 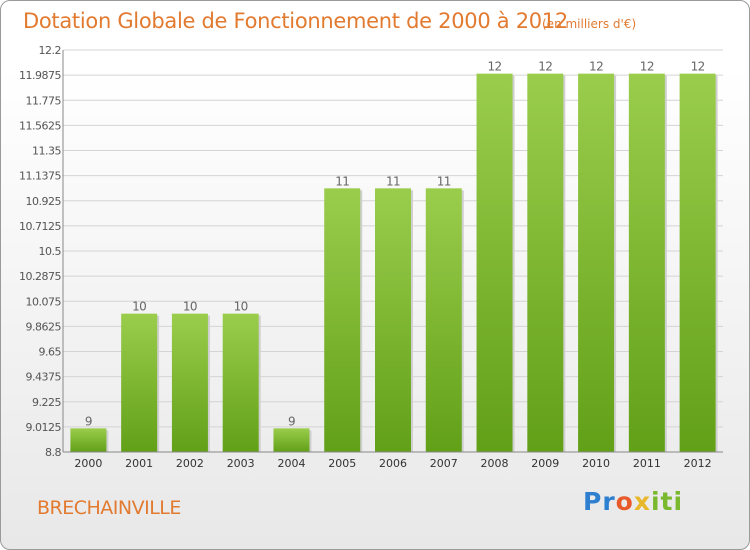 I want to click on y-tick-label: 10.7125, so click(x=40, y=226).